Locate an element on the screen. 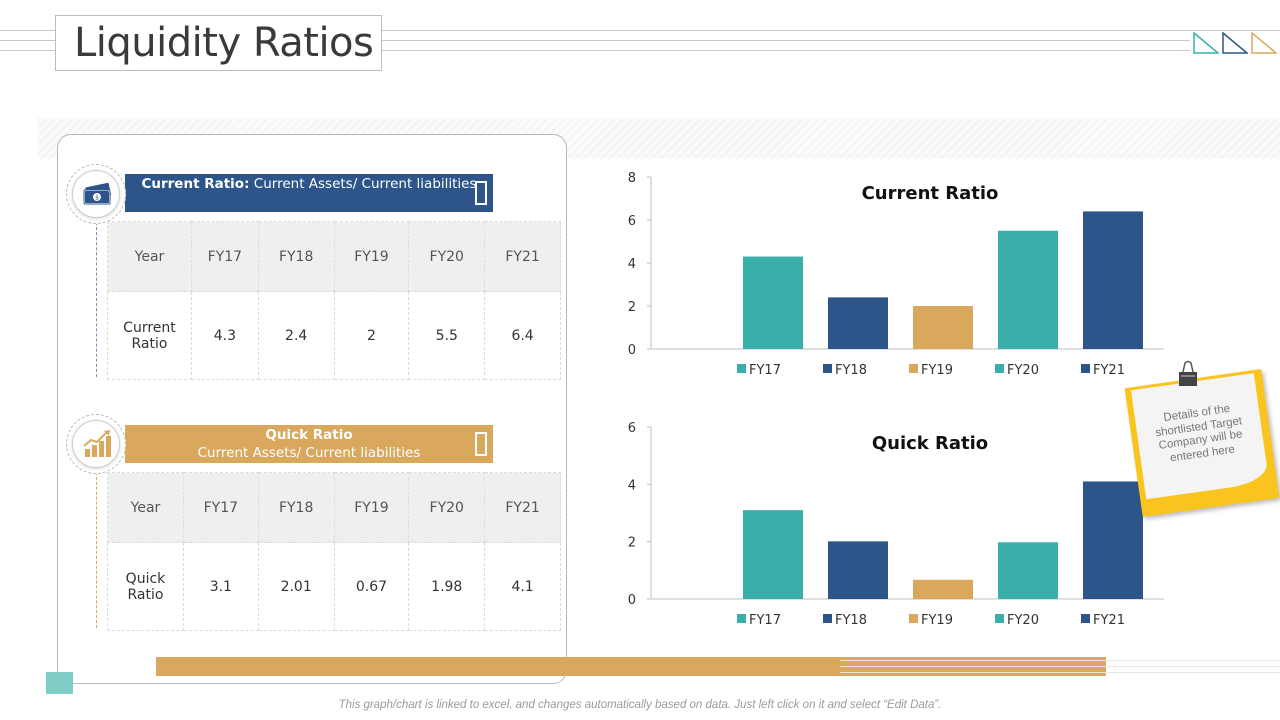 The image size is (1280, 720). table-cell: 4.3 is located at coordinates (224, 335).